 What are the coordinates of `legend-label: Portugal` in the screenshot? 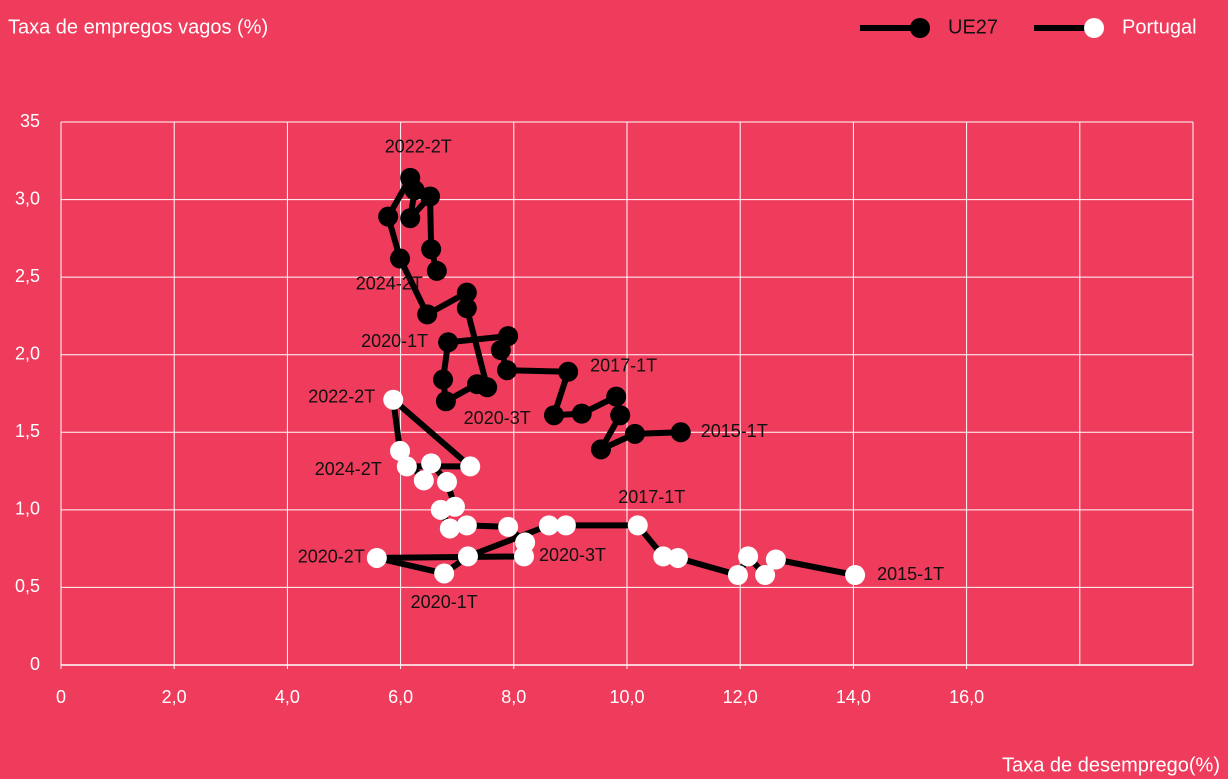 It's located at (1159, 27).